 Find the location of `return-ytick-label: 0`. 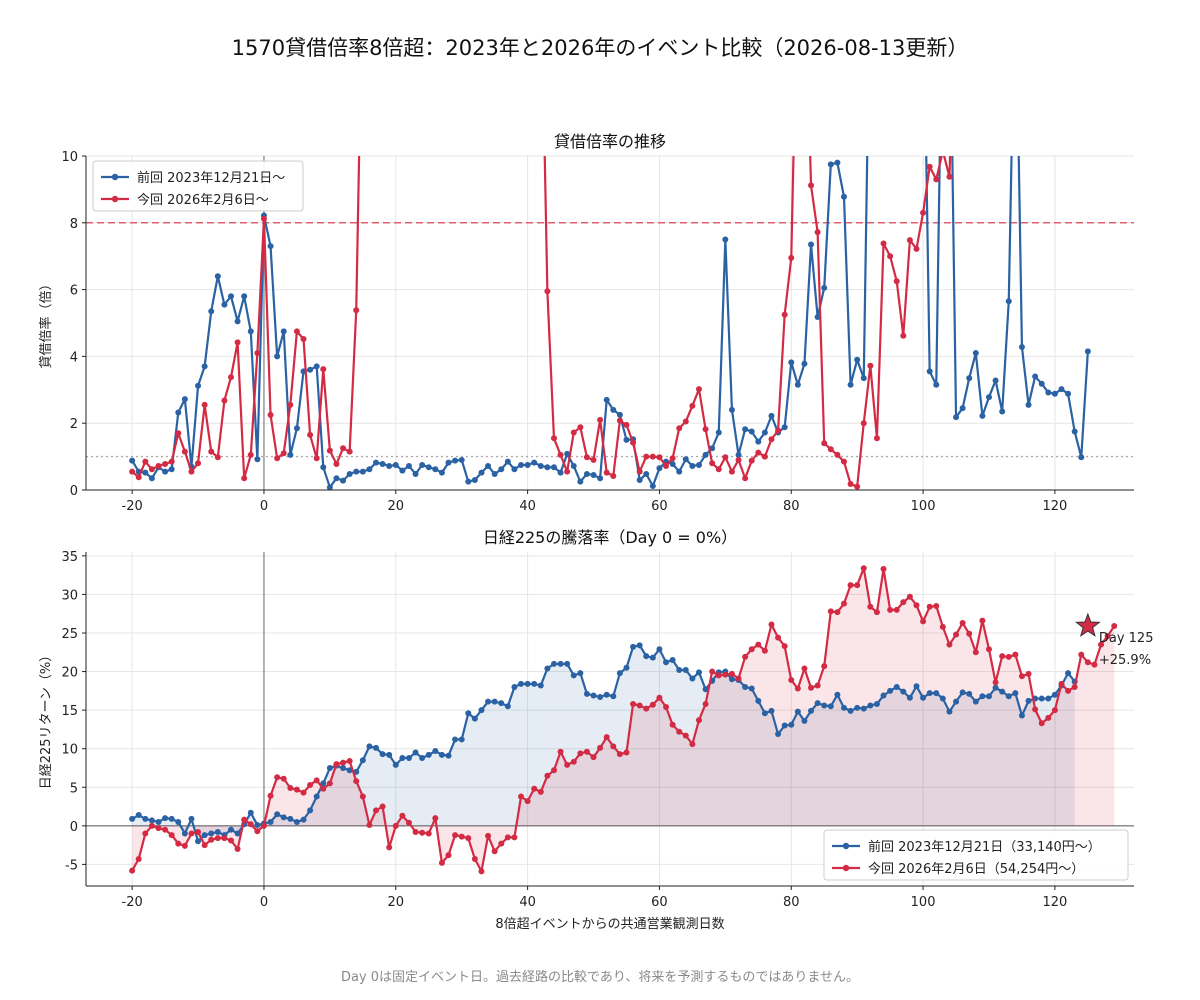

return-ytick-label: 0 is located at coordinates (74, 827).